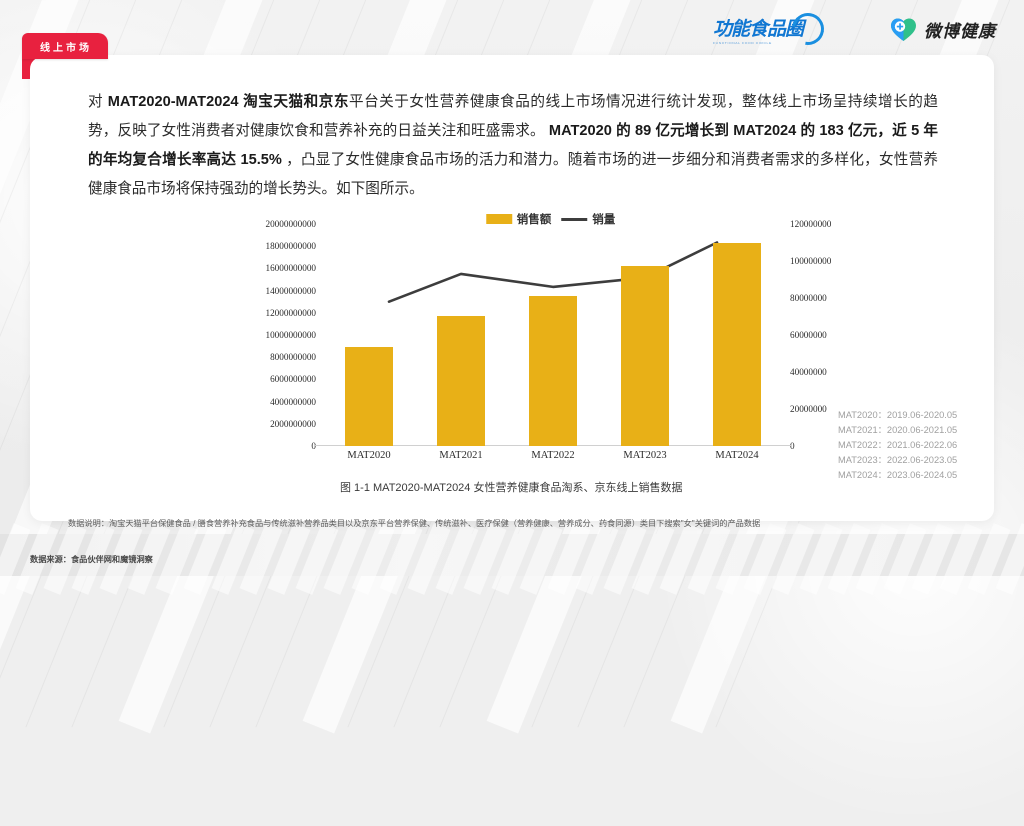  What do you see at coordinates (903, 29) in the screenshot?
I see `heart-plus-icon` at bounding box center [903, 29].